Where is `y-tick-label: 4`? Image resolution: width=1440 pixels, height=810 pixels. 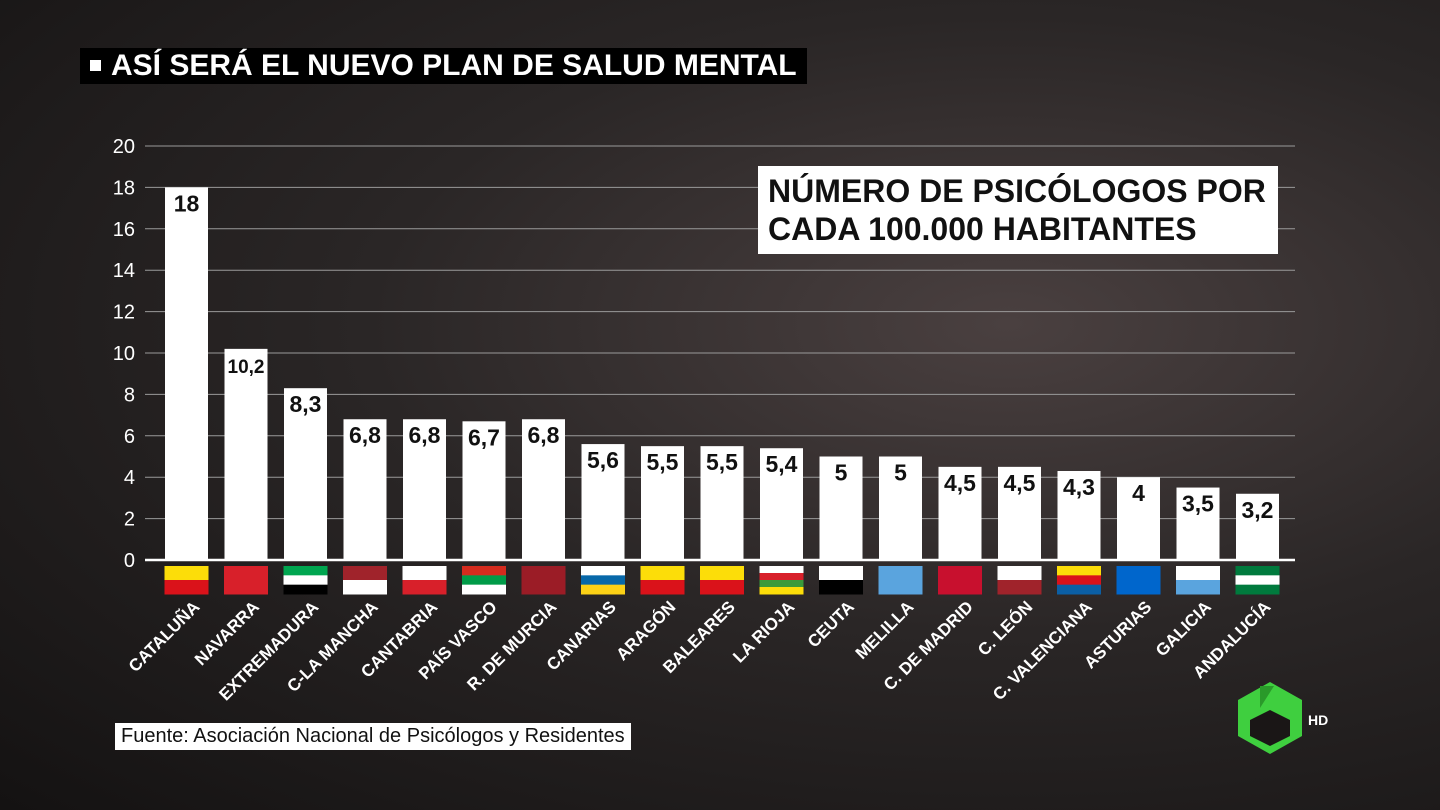
y-tick-label: 4 is located at coordinates (129, 478).